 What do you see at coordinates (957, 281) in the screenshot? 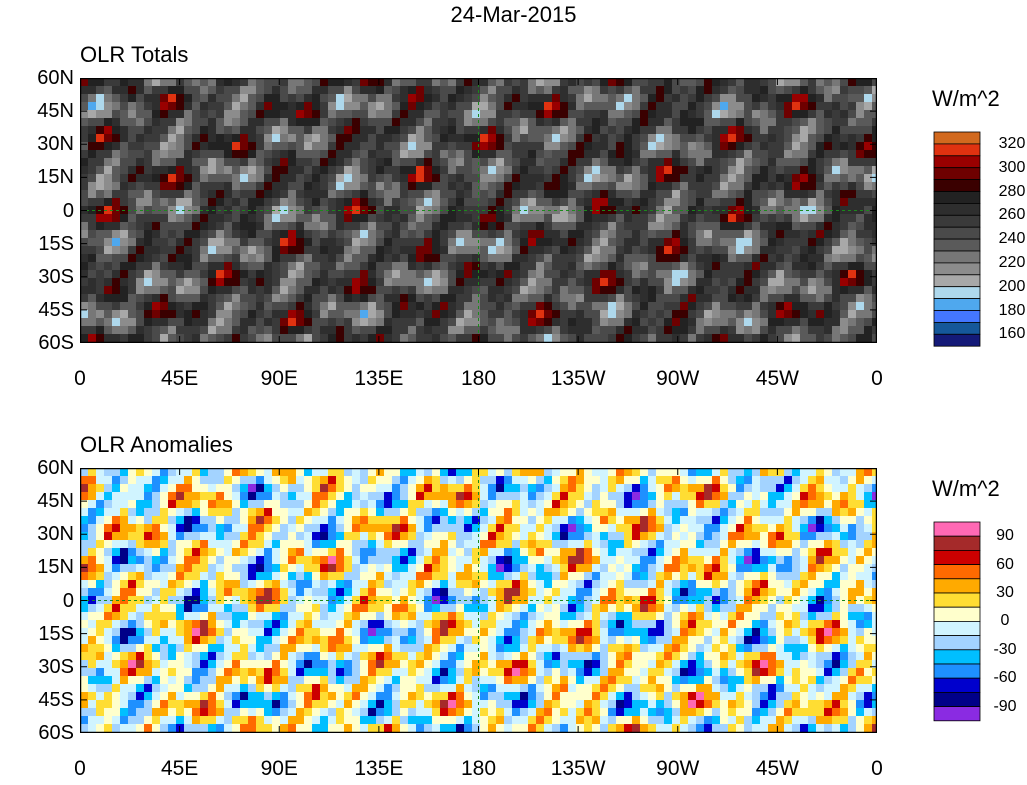
I see `colorbar-box` at bounding box center [957, 281].